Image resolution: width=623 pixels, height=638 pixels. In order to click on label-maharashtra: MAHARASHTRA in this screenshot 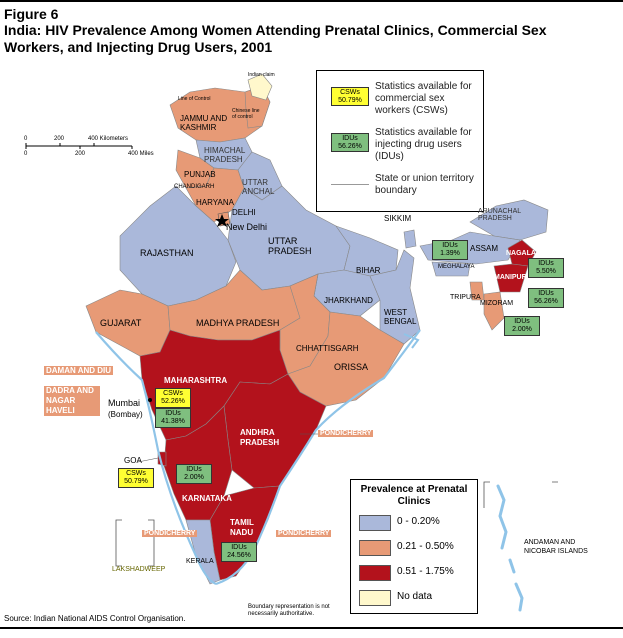, I will do `click(196, 380)`.